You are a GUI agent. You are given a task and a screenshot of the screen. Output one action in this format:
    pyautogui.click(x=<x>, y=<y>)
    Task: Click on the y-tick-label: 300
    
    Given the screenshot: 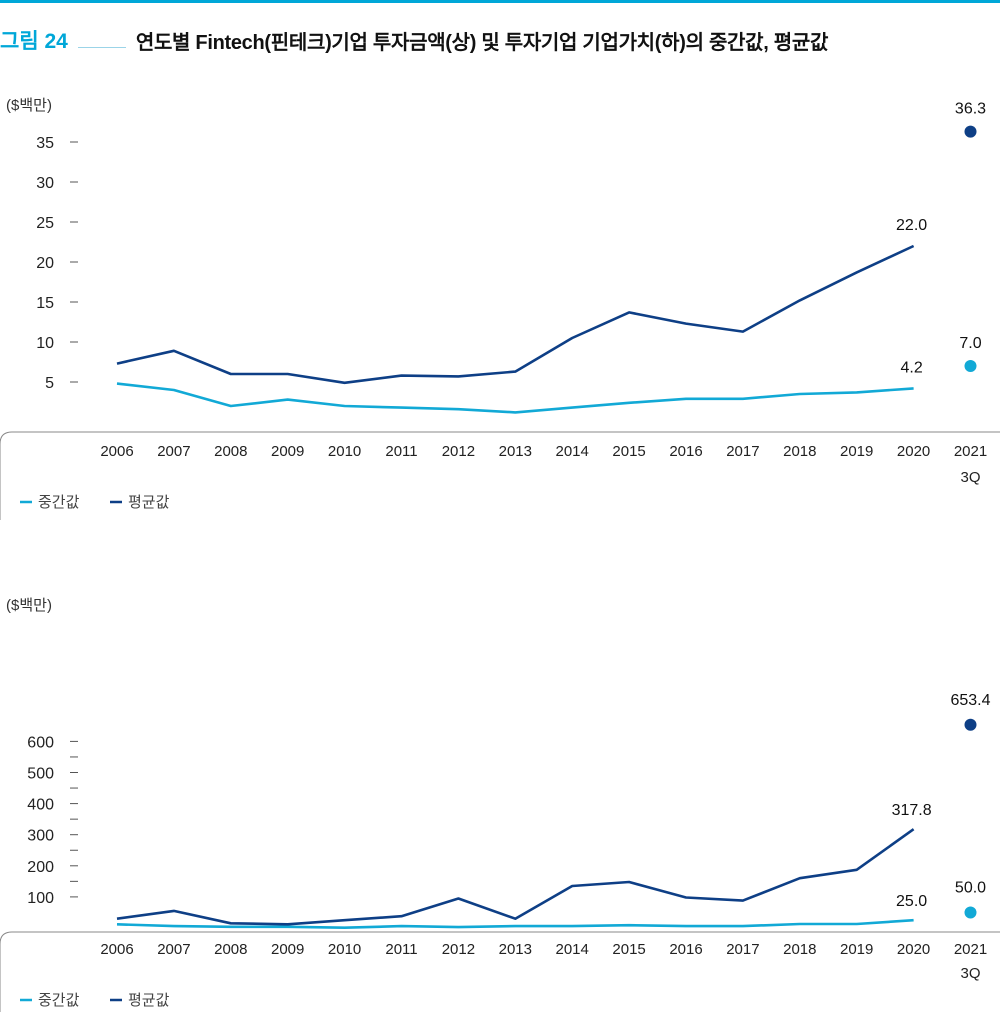 What is the action you would take?
    pyautogui.click(x=40, y=836)
    